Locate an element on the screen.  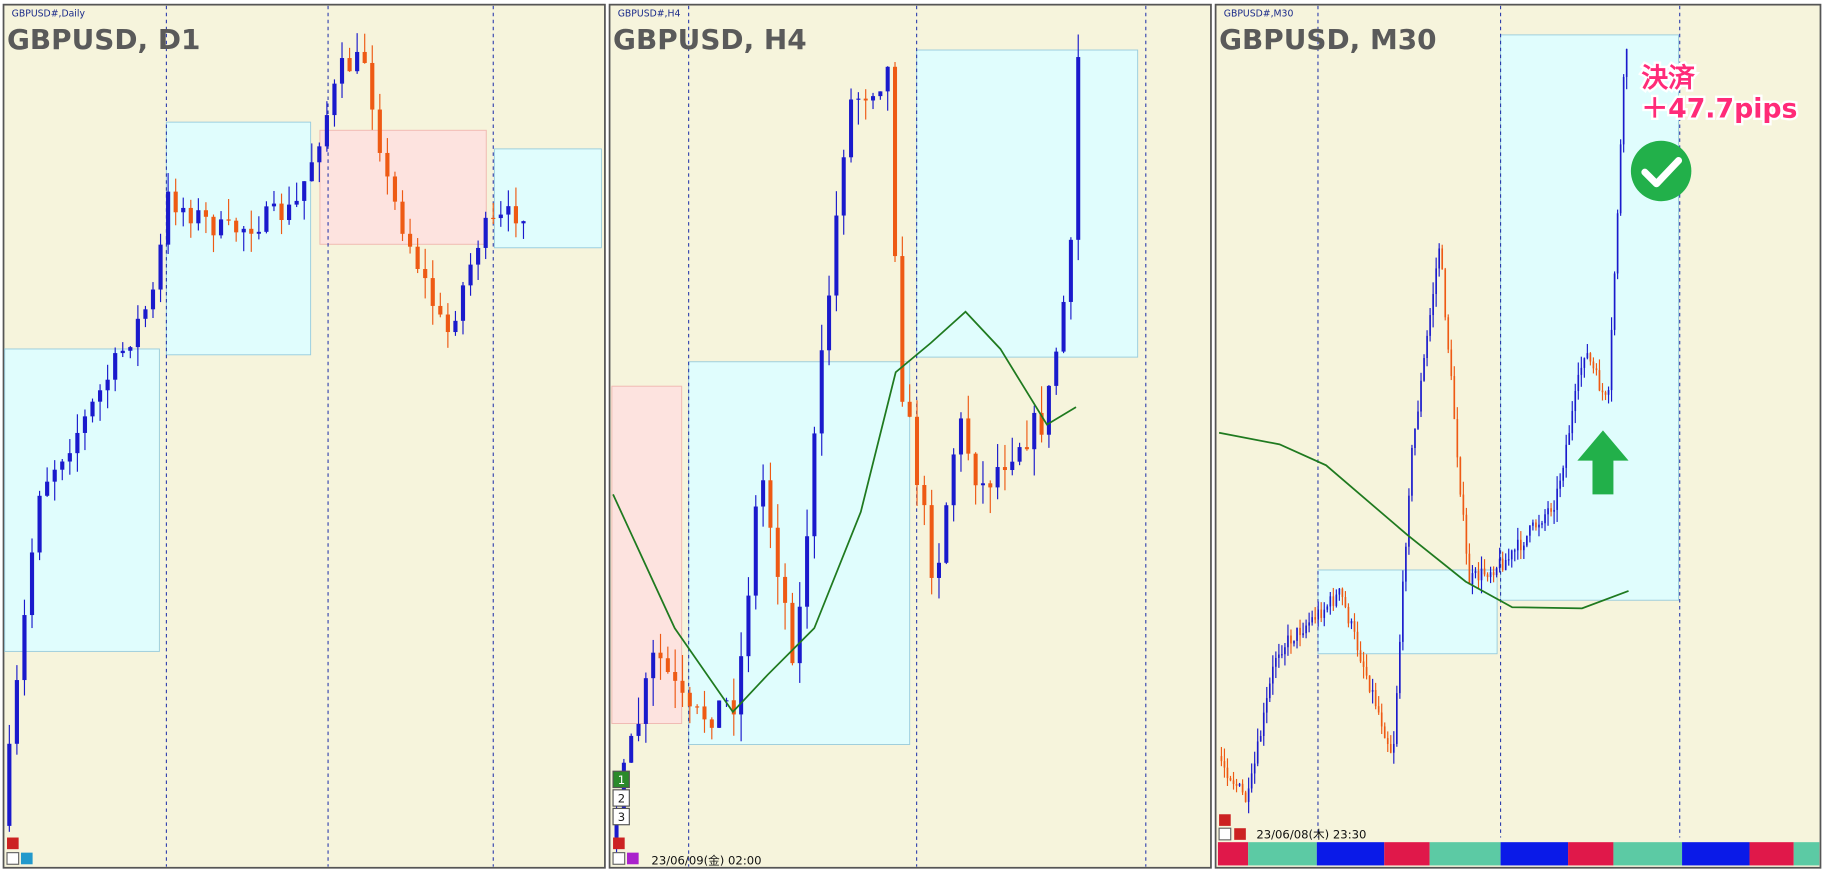
chart-title: GBPUSD, M30 is located at coordinates (1327, 39).